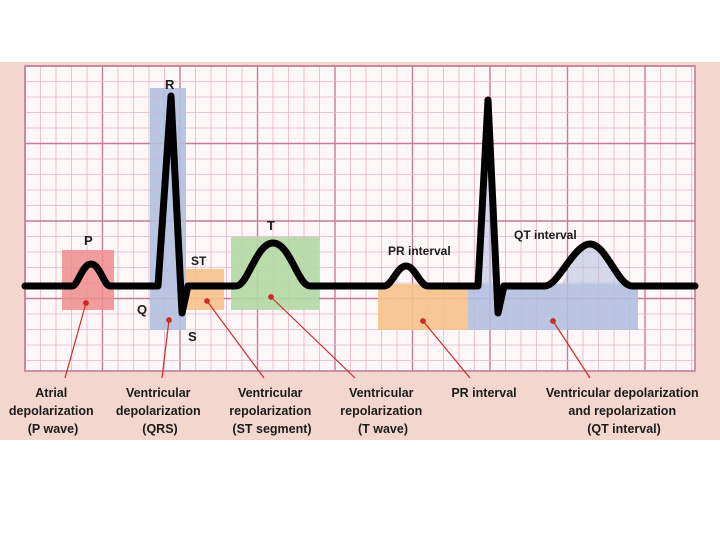 The height and width of the screenshot is (540, 720). Describe the element at coordinates (160, 411) in the screenshot. I see `caption-qrs: Ventricular depolarization (QRS)` at that location.